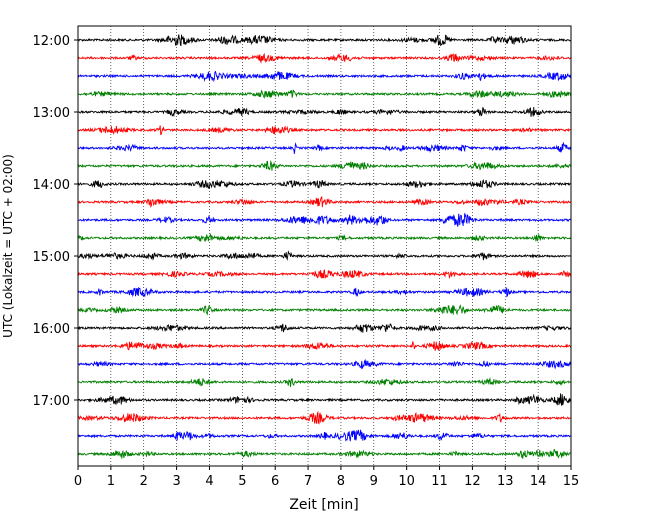 This screenshot has height=520, width=650. What do you see at coordinates (51, 401) in the screenshot?
I see `y-tick-label: 17:00` at bounding box center [51, 401].